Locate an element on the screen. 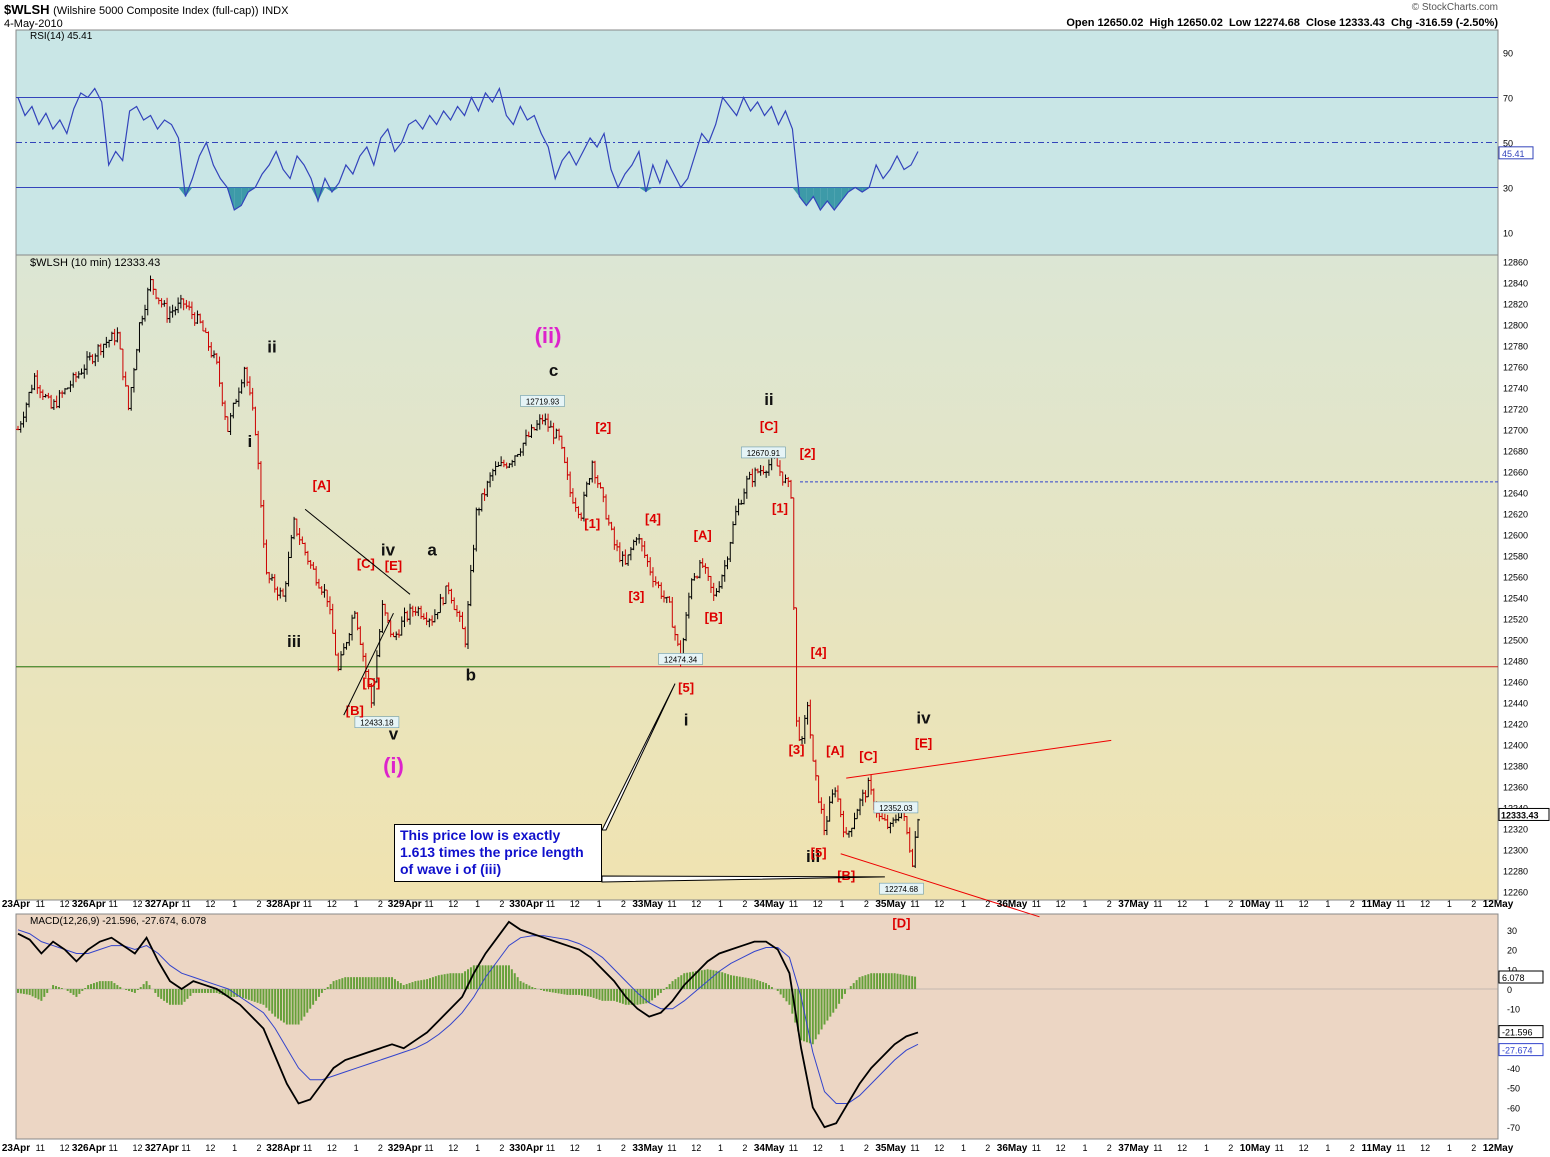 The image size is (1550, 1157). watermark: © StockCharts.com is located at coordinates (1454, 7).